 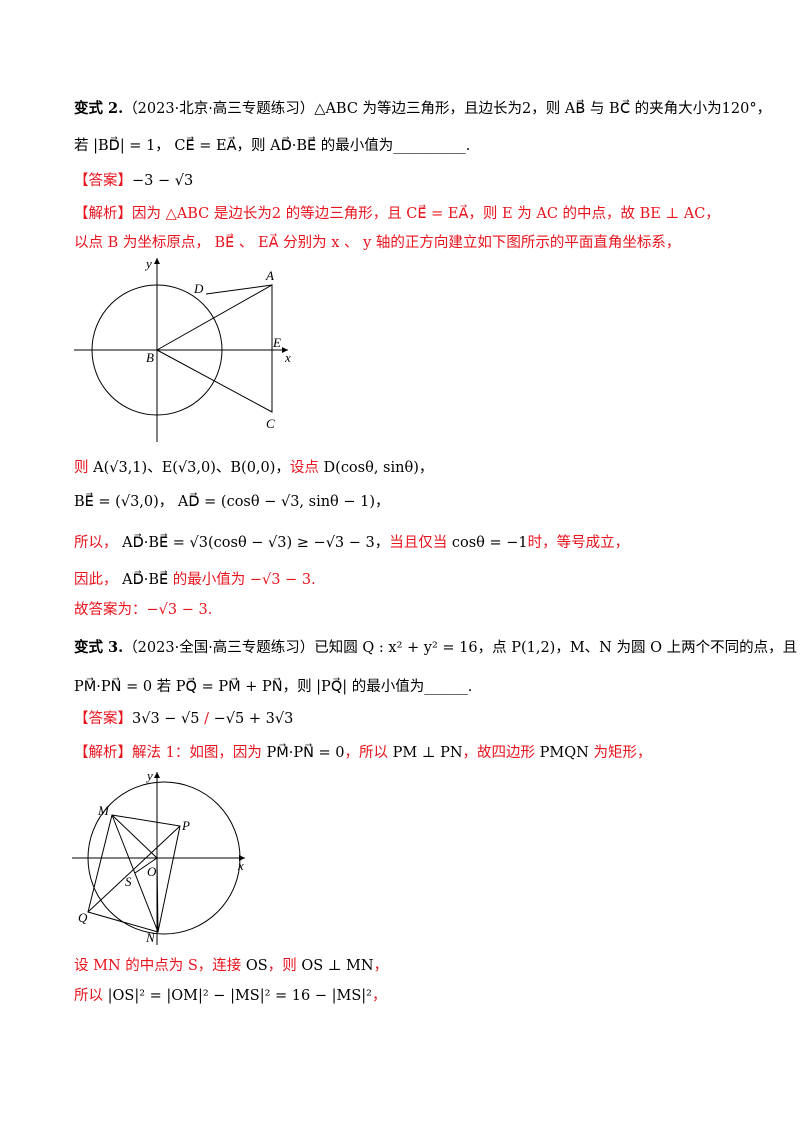 What do you see at coordinates (146, 865) in the screenshot?
I see `segment-os` at bounding box center [146, 865].